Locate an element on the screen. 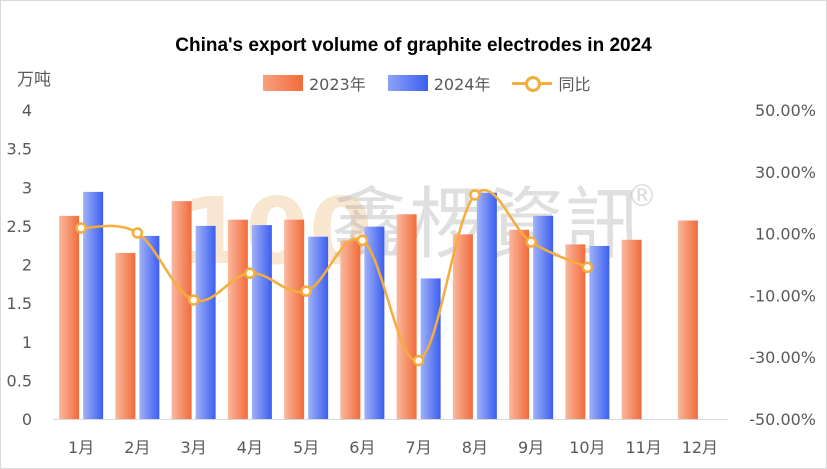 The image size is (827, 469). legend-item-2023: 2023年 is located at coordinates (314, 83).